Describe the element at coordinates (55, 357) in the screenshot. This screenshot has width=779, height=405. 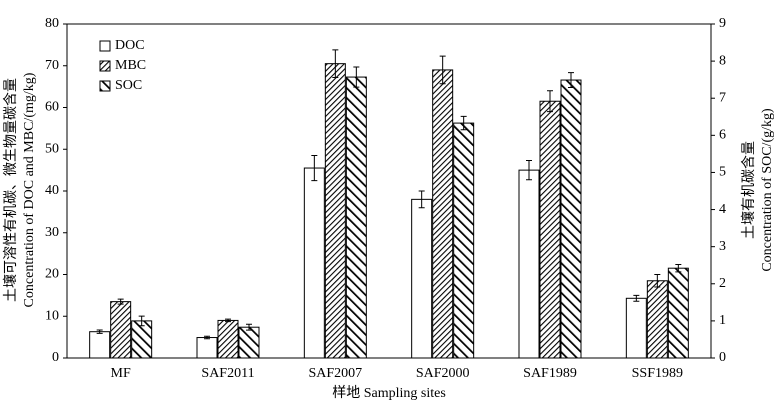
I see `y-tick-label: 0` at that location.